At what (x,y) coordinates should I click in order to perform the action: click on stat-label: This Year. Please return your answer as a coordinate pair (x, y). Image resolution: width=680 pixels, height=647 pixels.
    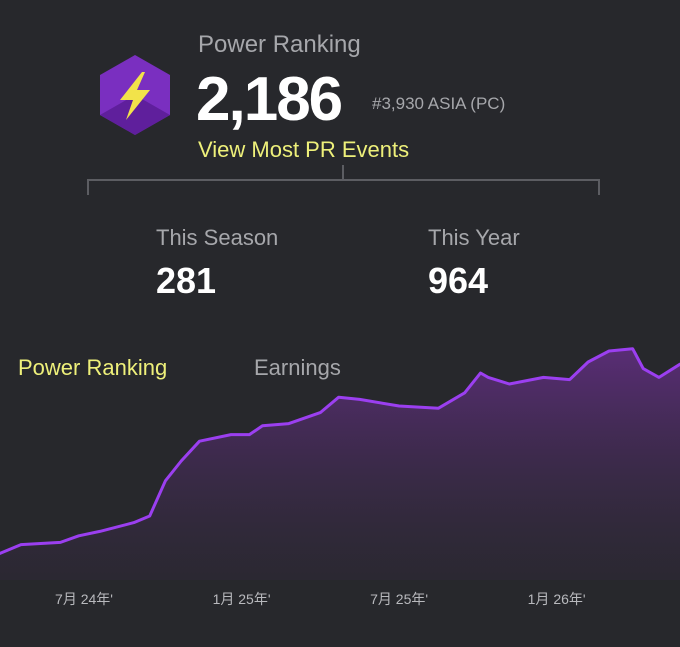
    Looking at the image, I should click on (474, 237).